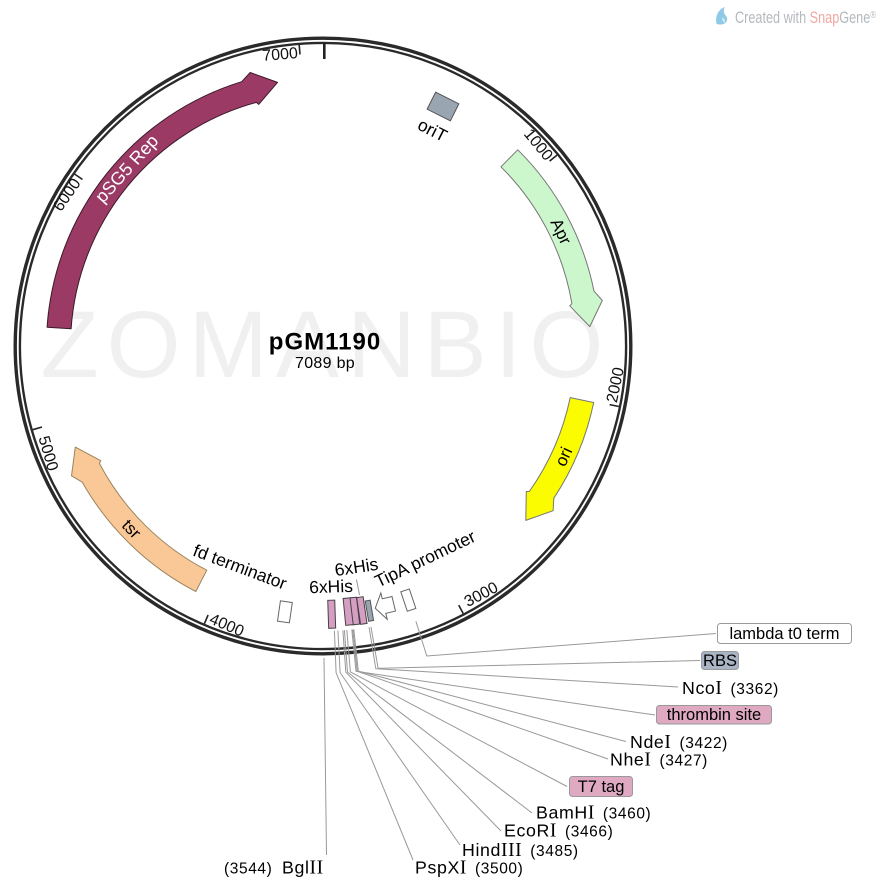 The width and height of the screenshot is (894, 892). Describe the element at coordinates (325, 363) in the screenshot. I see `svg-text: 7089 bp` at that location.